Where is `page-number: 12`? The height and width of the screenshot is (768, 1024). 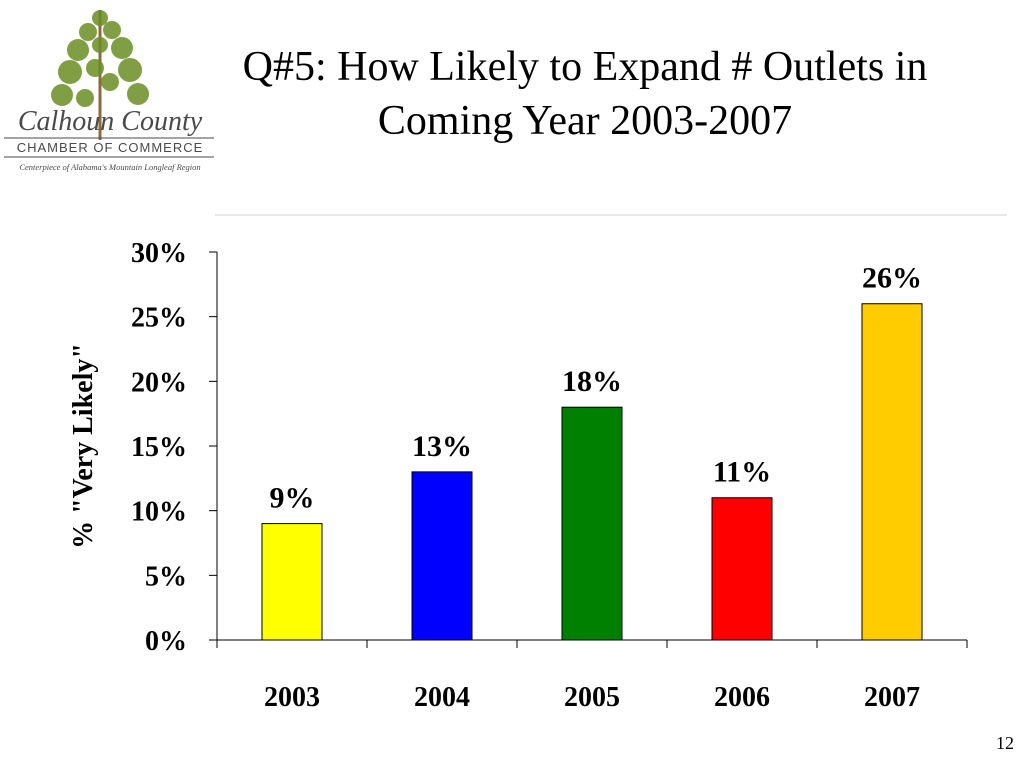
page-number: 12 is located at coordinates (1005, 743).